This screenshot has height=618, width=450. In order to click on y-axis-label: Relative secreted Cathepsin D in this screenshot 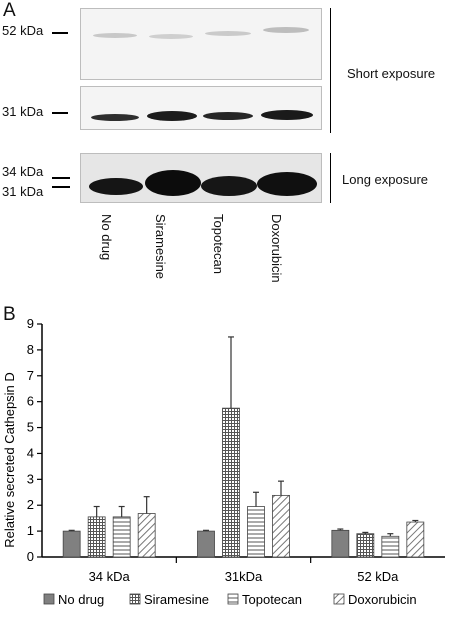, I will do `click(9, 460)`.